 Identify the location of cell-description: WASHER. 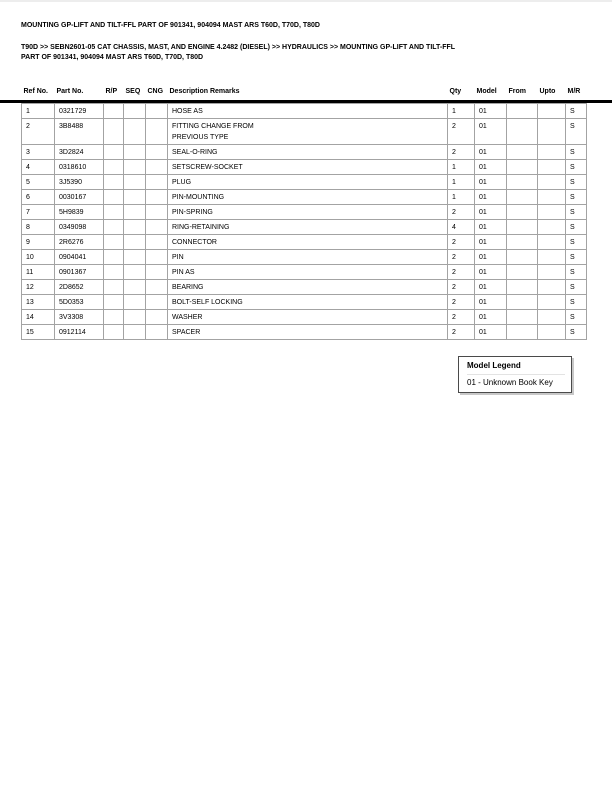
(307, 316).